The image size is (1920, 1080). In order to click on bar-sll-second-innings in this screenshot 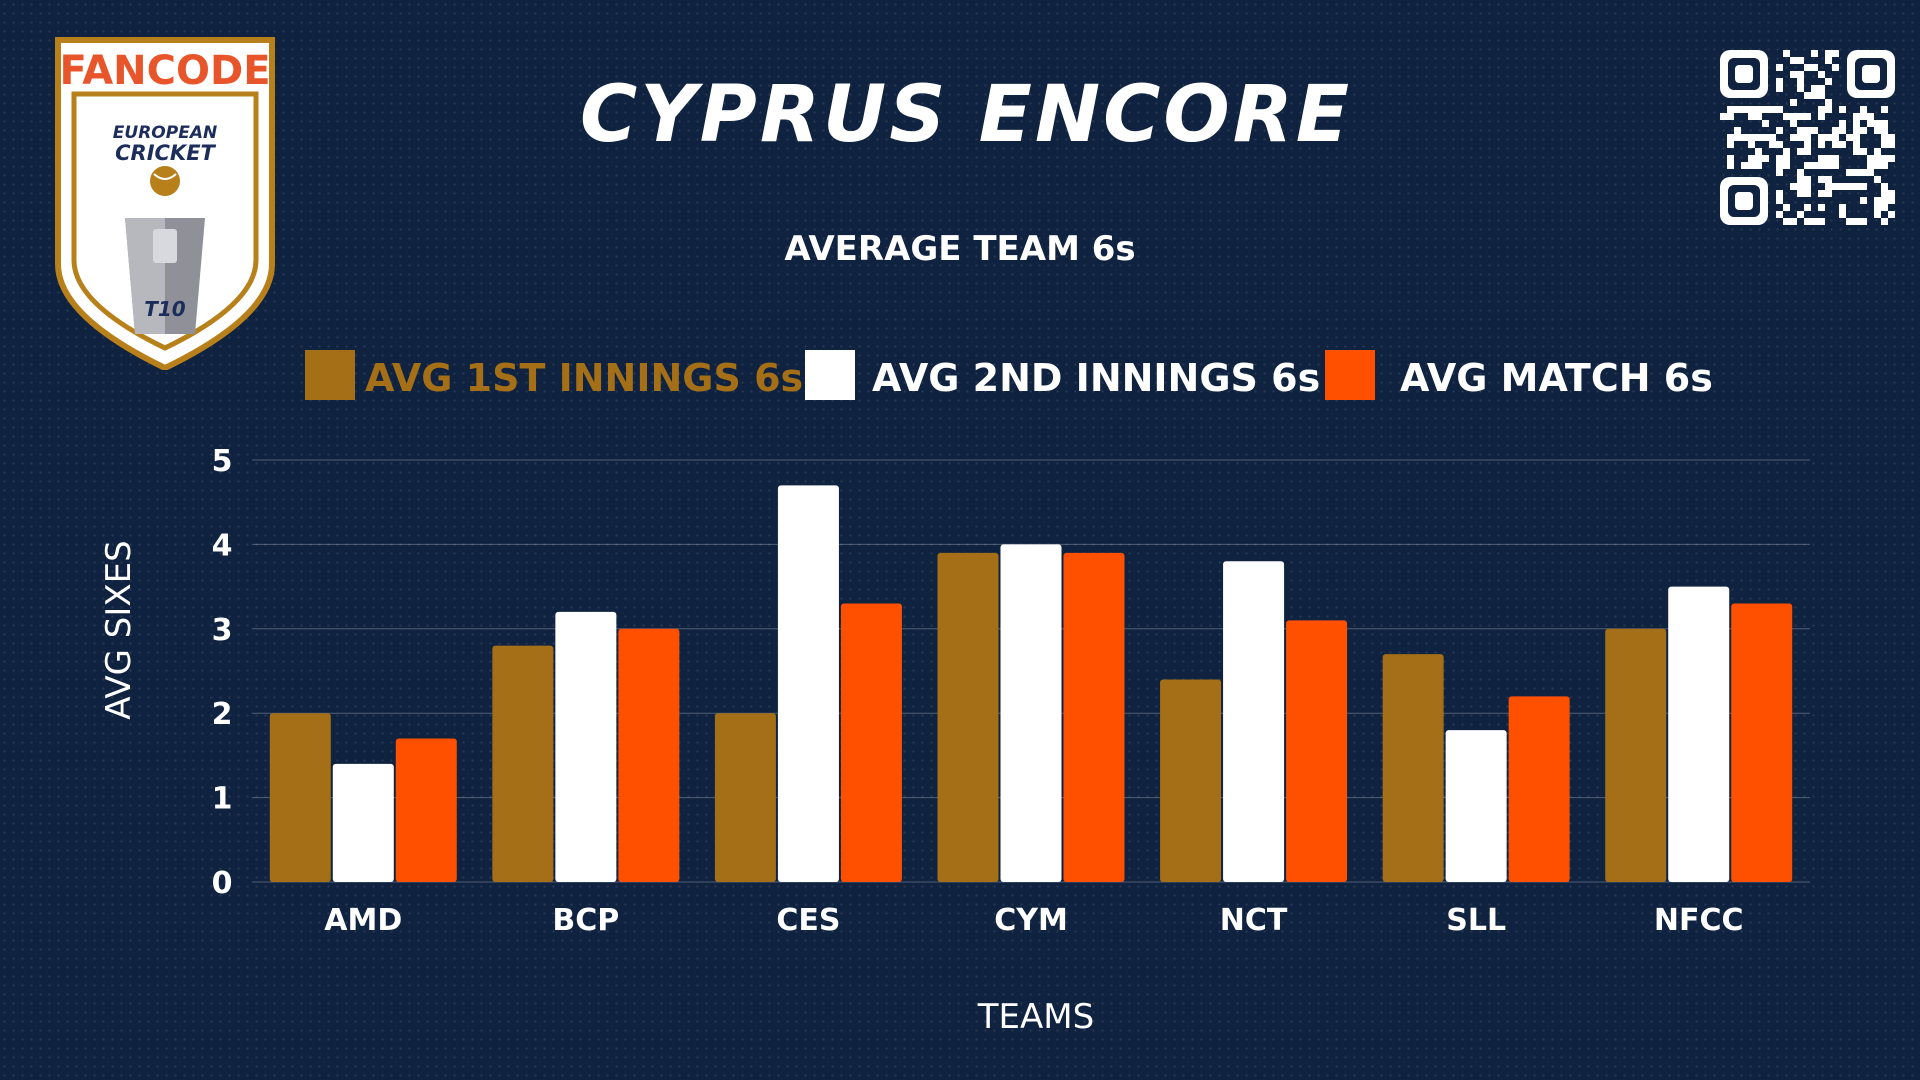, I will do `click(1476, 806)`.